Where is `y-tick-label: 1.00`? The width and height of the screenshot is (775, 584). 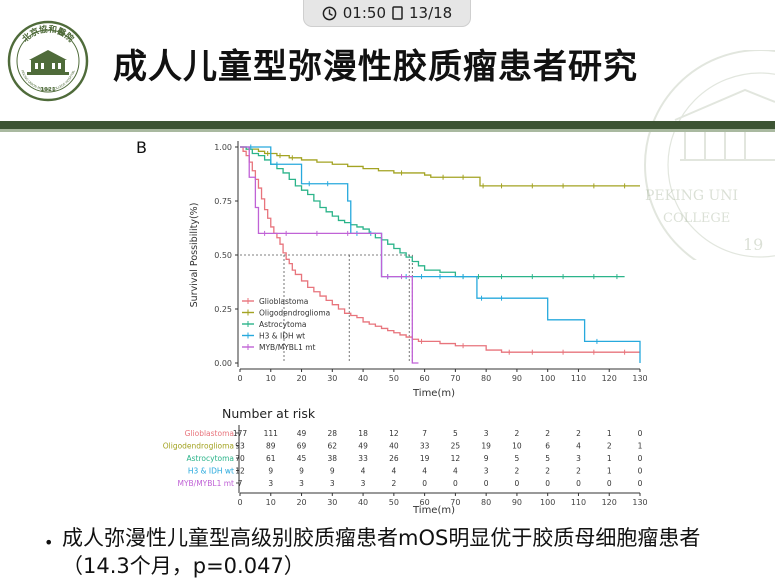
y-tick-label: 1.00 is located at coordinates (223, 147).